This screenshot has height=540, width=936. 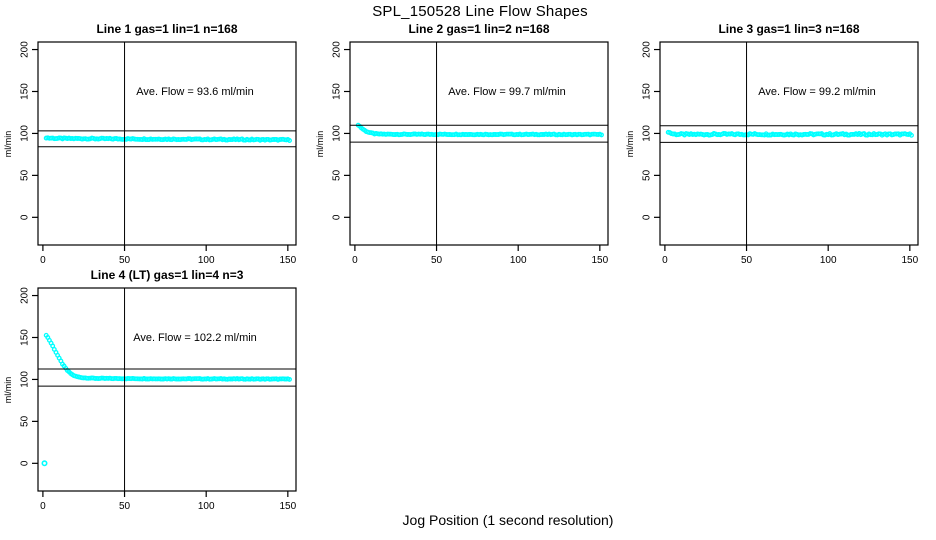 What do you see at coordinates (508, 520) in the screenshot?
I see `x-axis-label: Jog Position (1 second resolution)` at bounding box center [508, 520].